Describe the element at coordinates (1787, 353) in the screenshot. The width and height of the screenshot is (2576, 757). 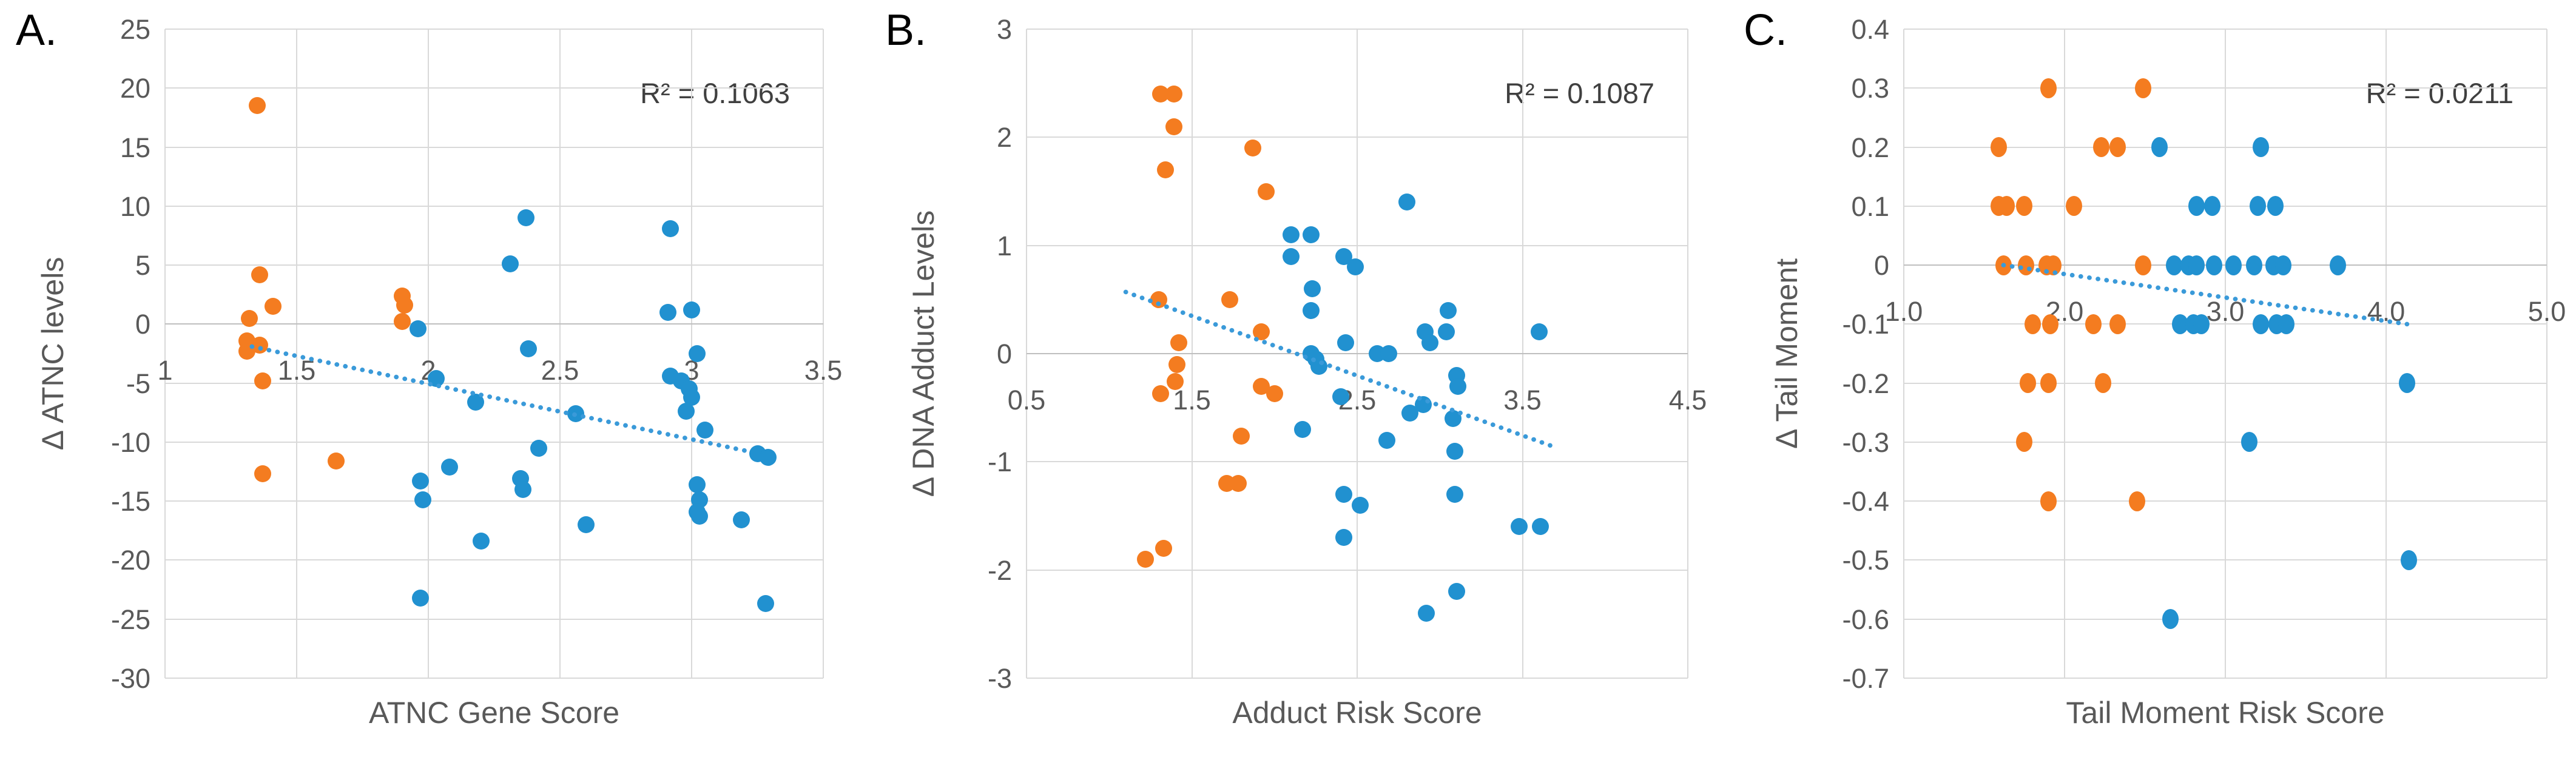
I see `panel-c-y-axis-title: Δ Tail Moment` at that location.